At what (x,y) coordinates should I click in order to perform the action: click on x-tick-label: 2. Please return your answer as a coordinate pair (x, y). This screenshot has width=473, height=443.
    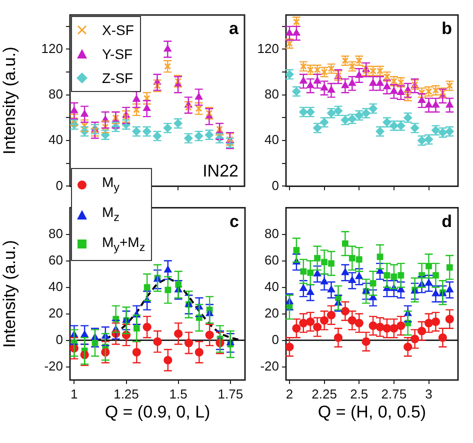
    Looking at the image, I should click on (290, 394).